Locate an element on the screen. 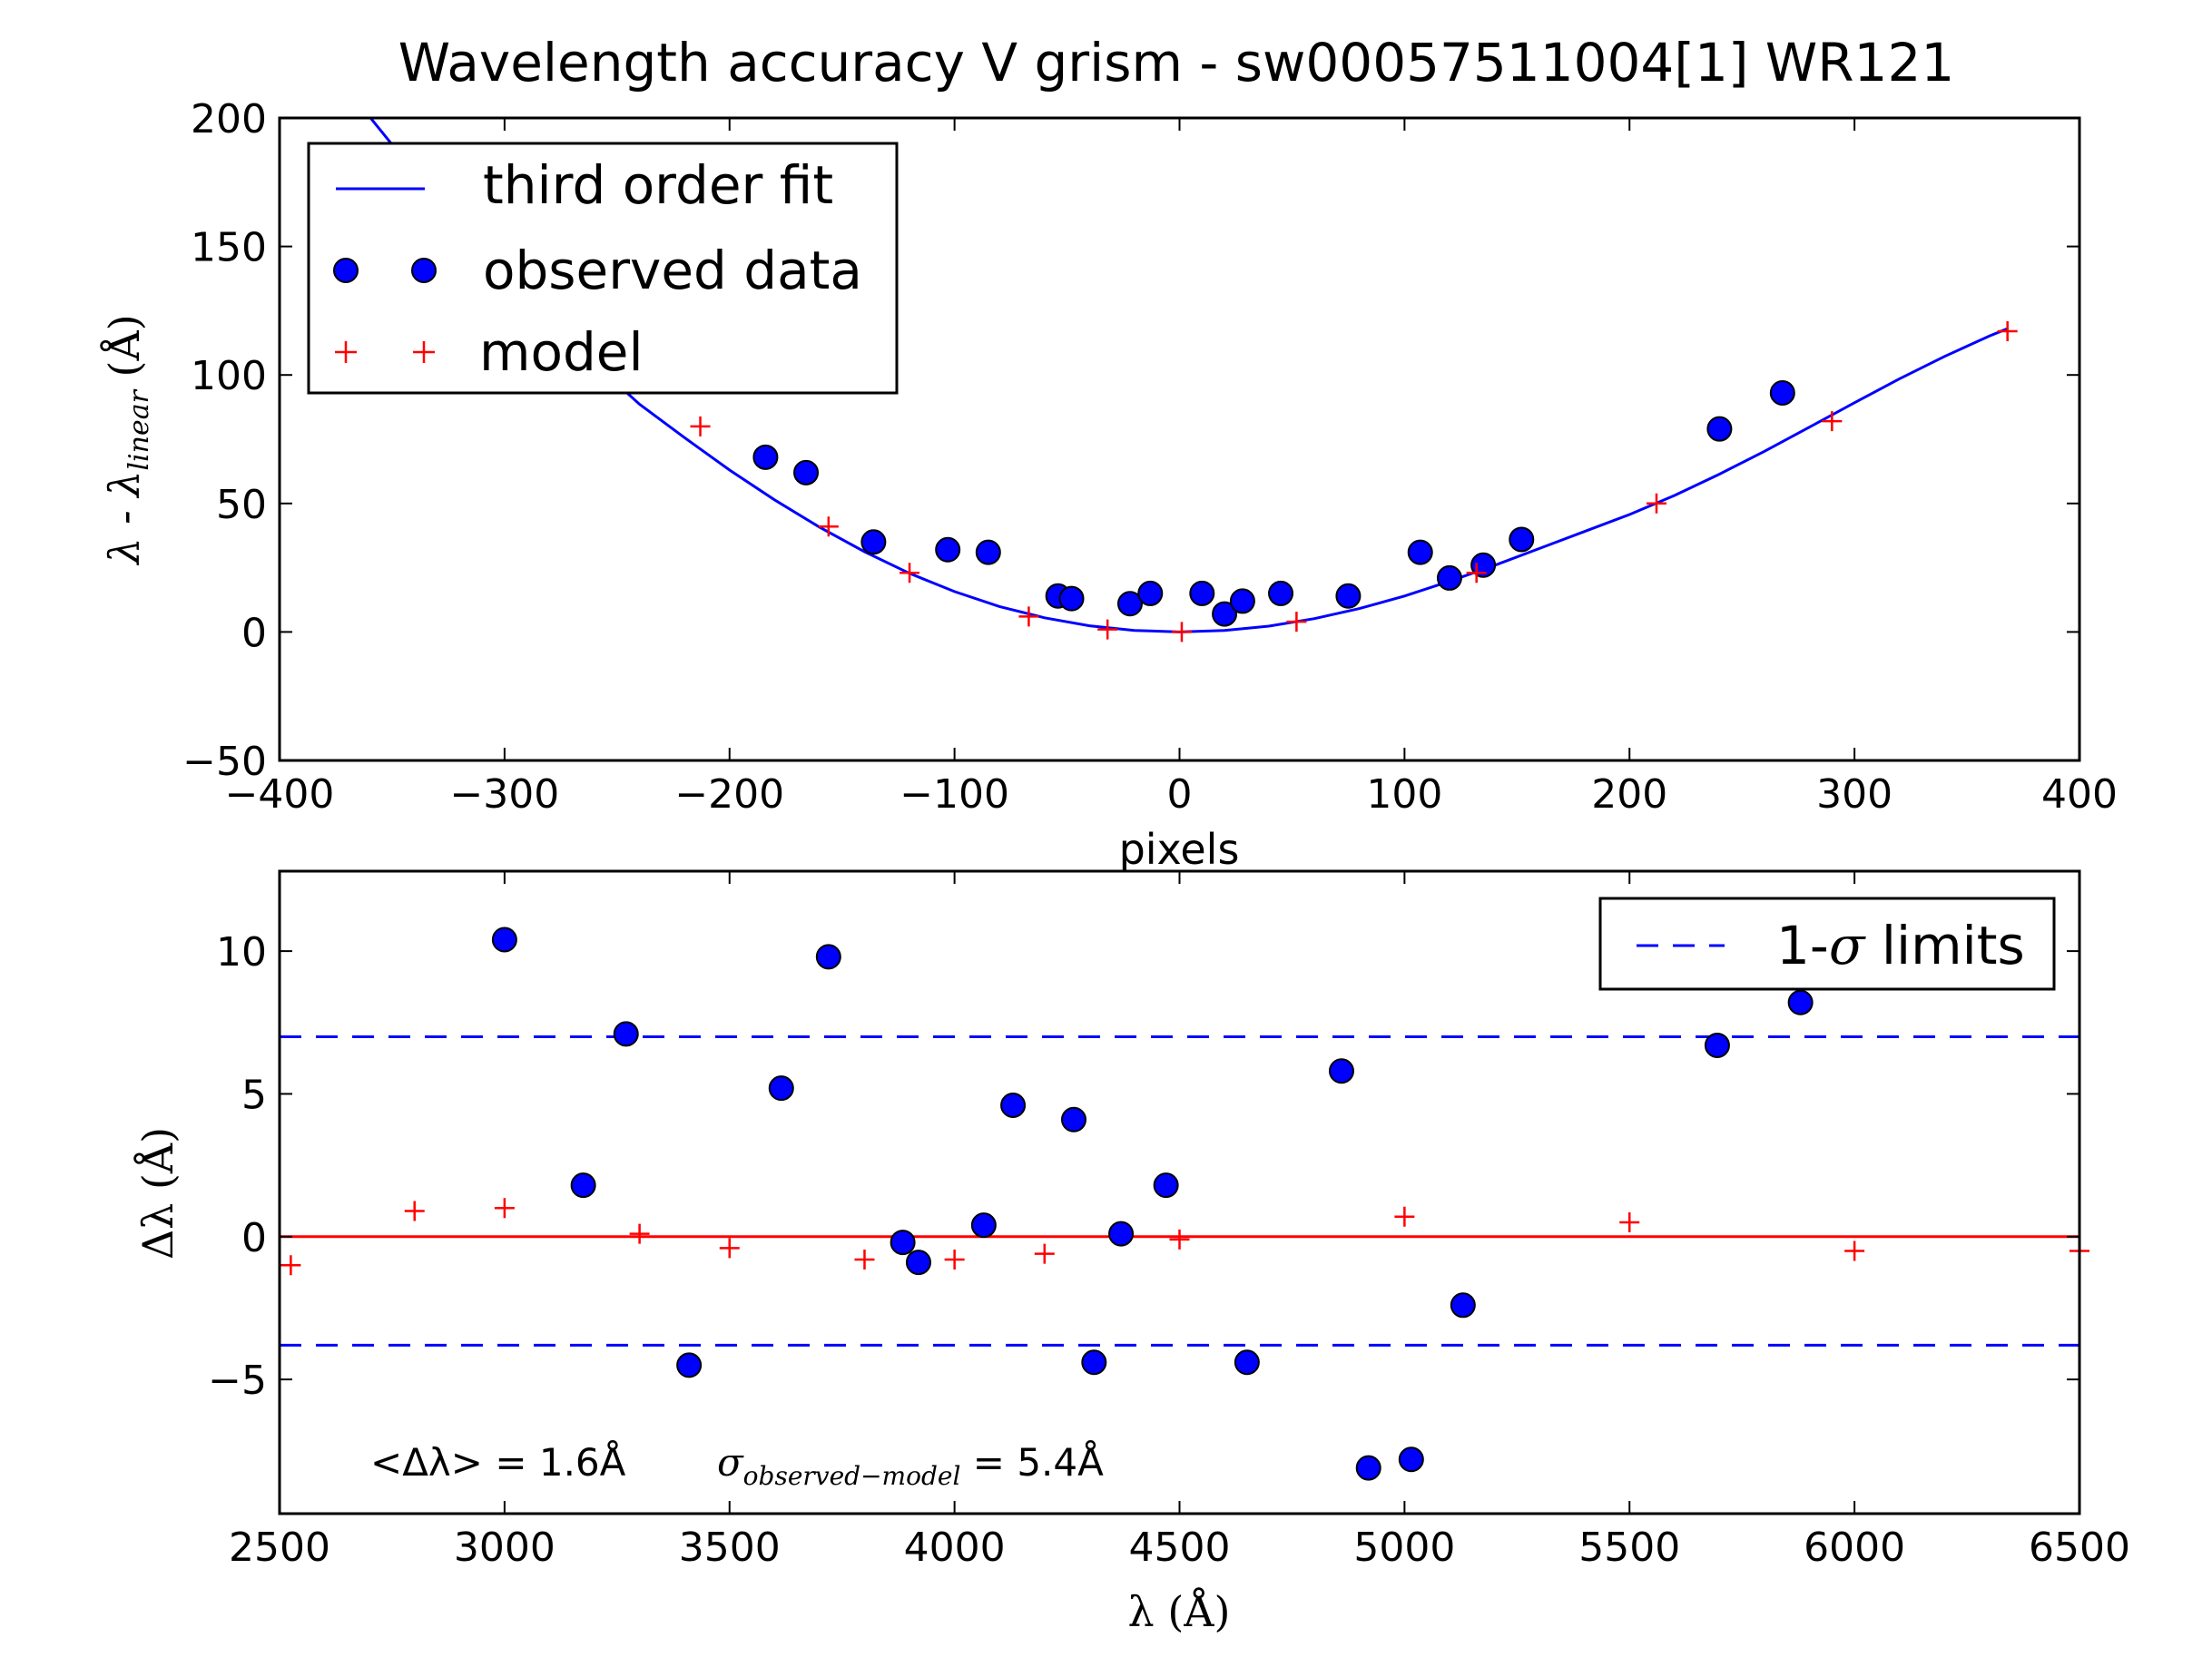  bottom-x-tick-label: 3000 is located at coordinates (504, 1548).